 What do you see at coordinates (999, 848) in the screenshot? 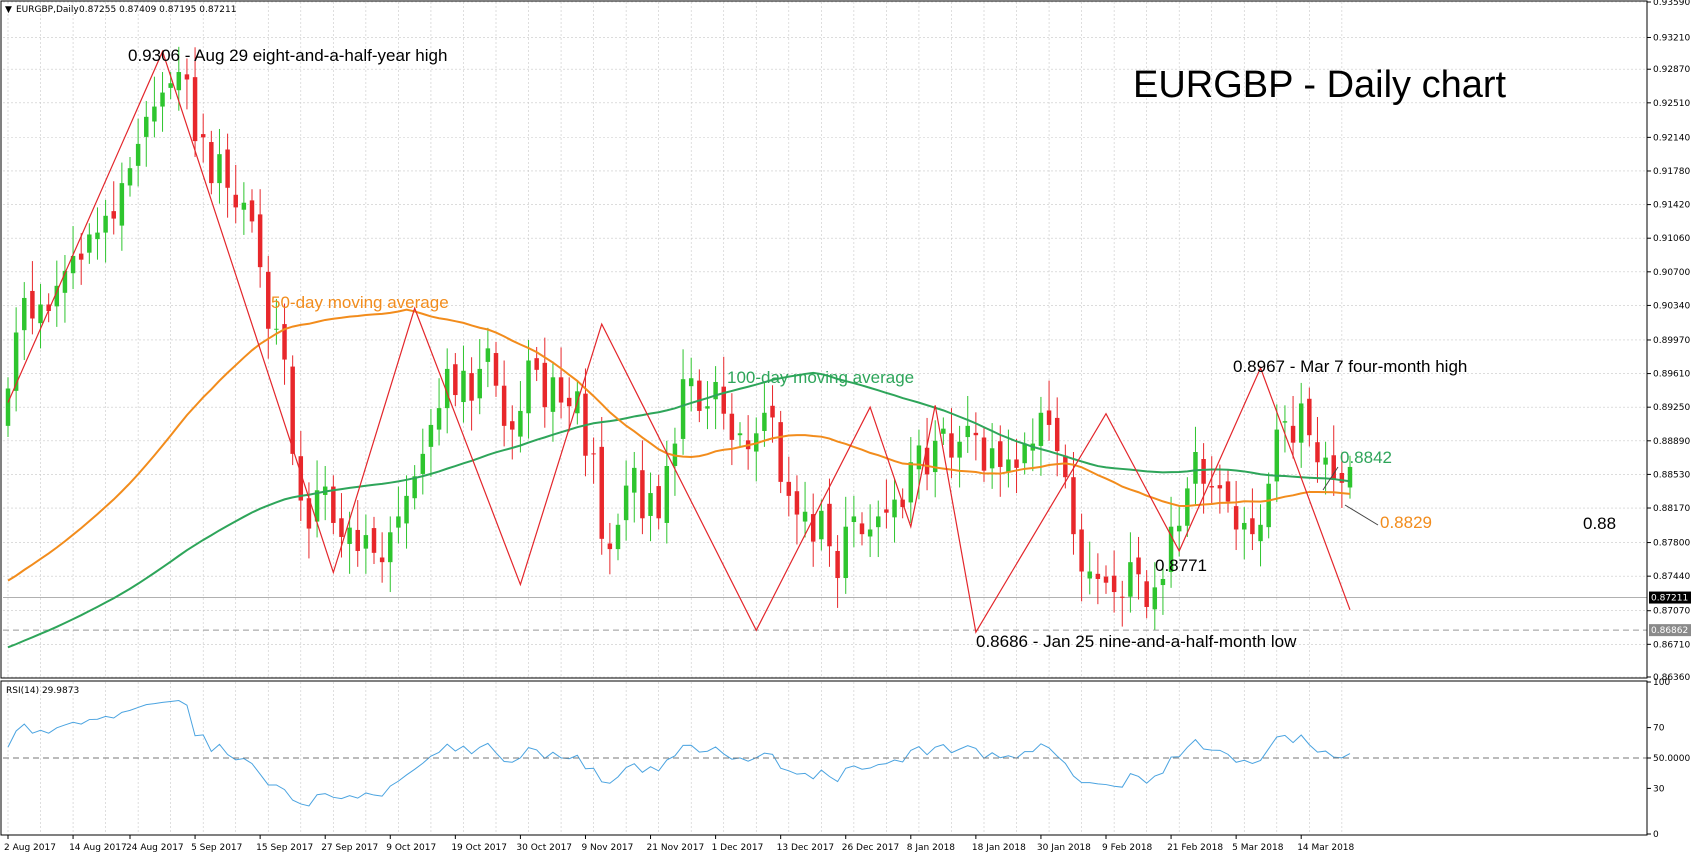
I see `time-tick-label: 18 Jan 2018` at bounding box center [999, 848].